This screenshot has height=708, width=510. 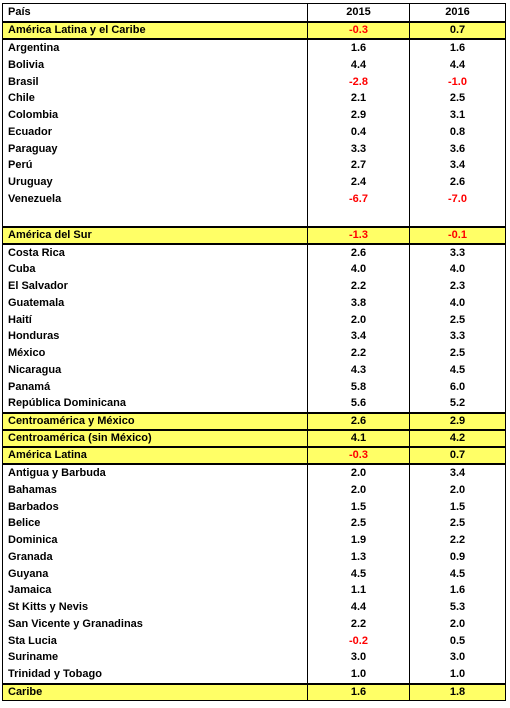 What do you see at coordinates (155, 48) in the screenshot?
I see `country-cell: Argentina` at bounding box center [155, 48].